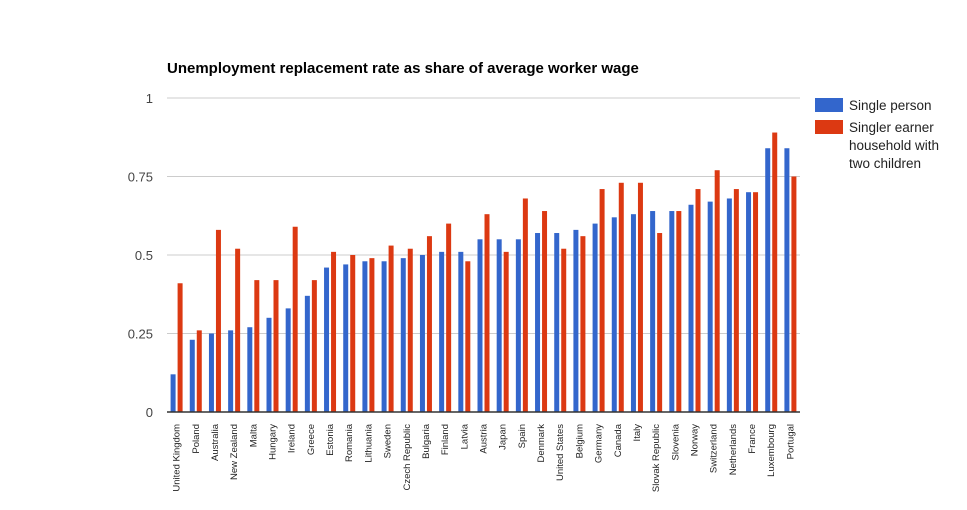  Describe the element at coordinates (140, 334) in the screenshot. I see `y-tick-label: 0.25` at that location.